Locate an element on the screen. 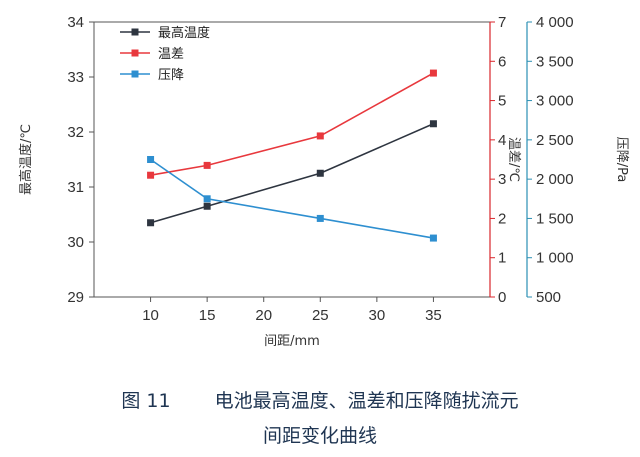 The image size is (640, 457). x-axis-label: 间距/mm is located at coordinates (292, 341).